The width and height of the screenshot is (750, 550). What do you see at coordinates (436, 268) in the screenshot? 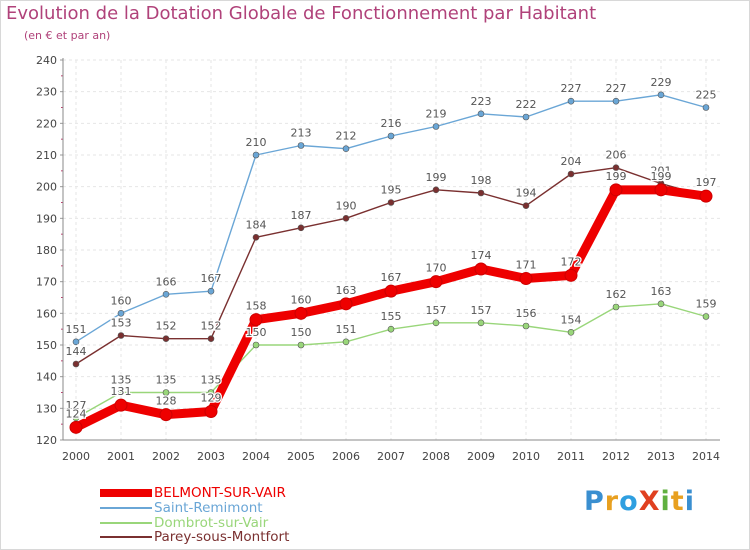
I see `data-label: 170` at bounding box center [436, 268].